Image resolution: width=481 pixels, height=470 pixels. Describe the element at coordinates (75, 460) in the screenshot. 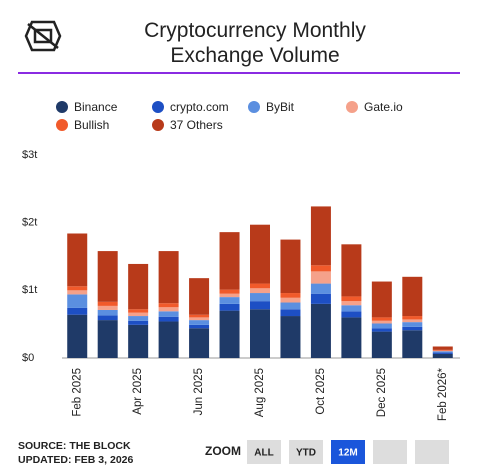

I see `updated: UPDATED: FEB 3, 2026` at that location.